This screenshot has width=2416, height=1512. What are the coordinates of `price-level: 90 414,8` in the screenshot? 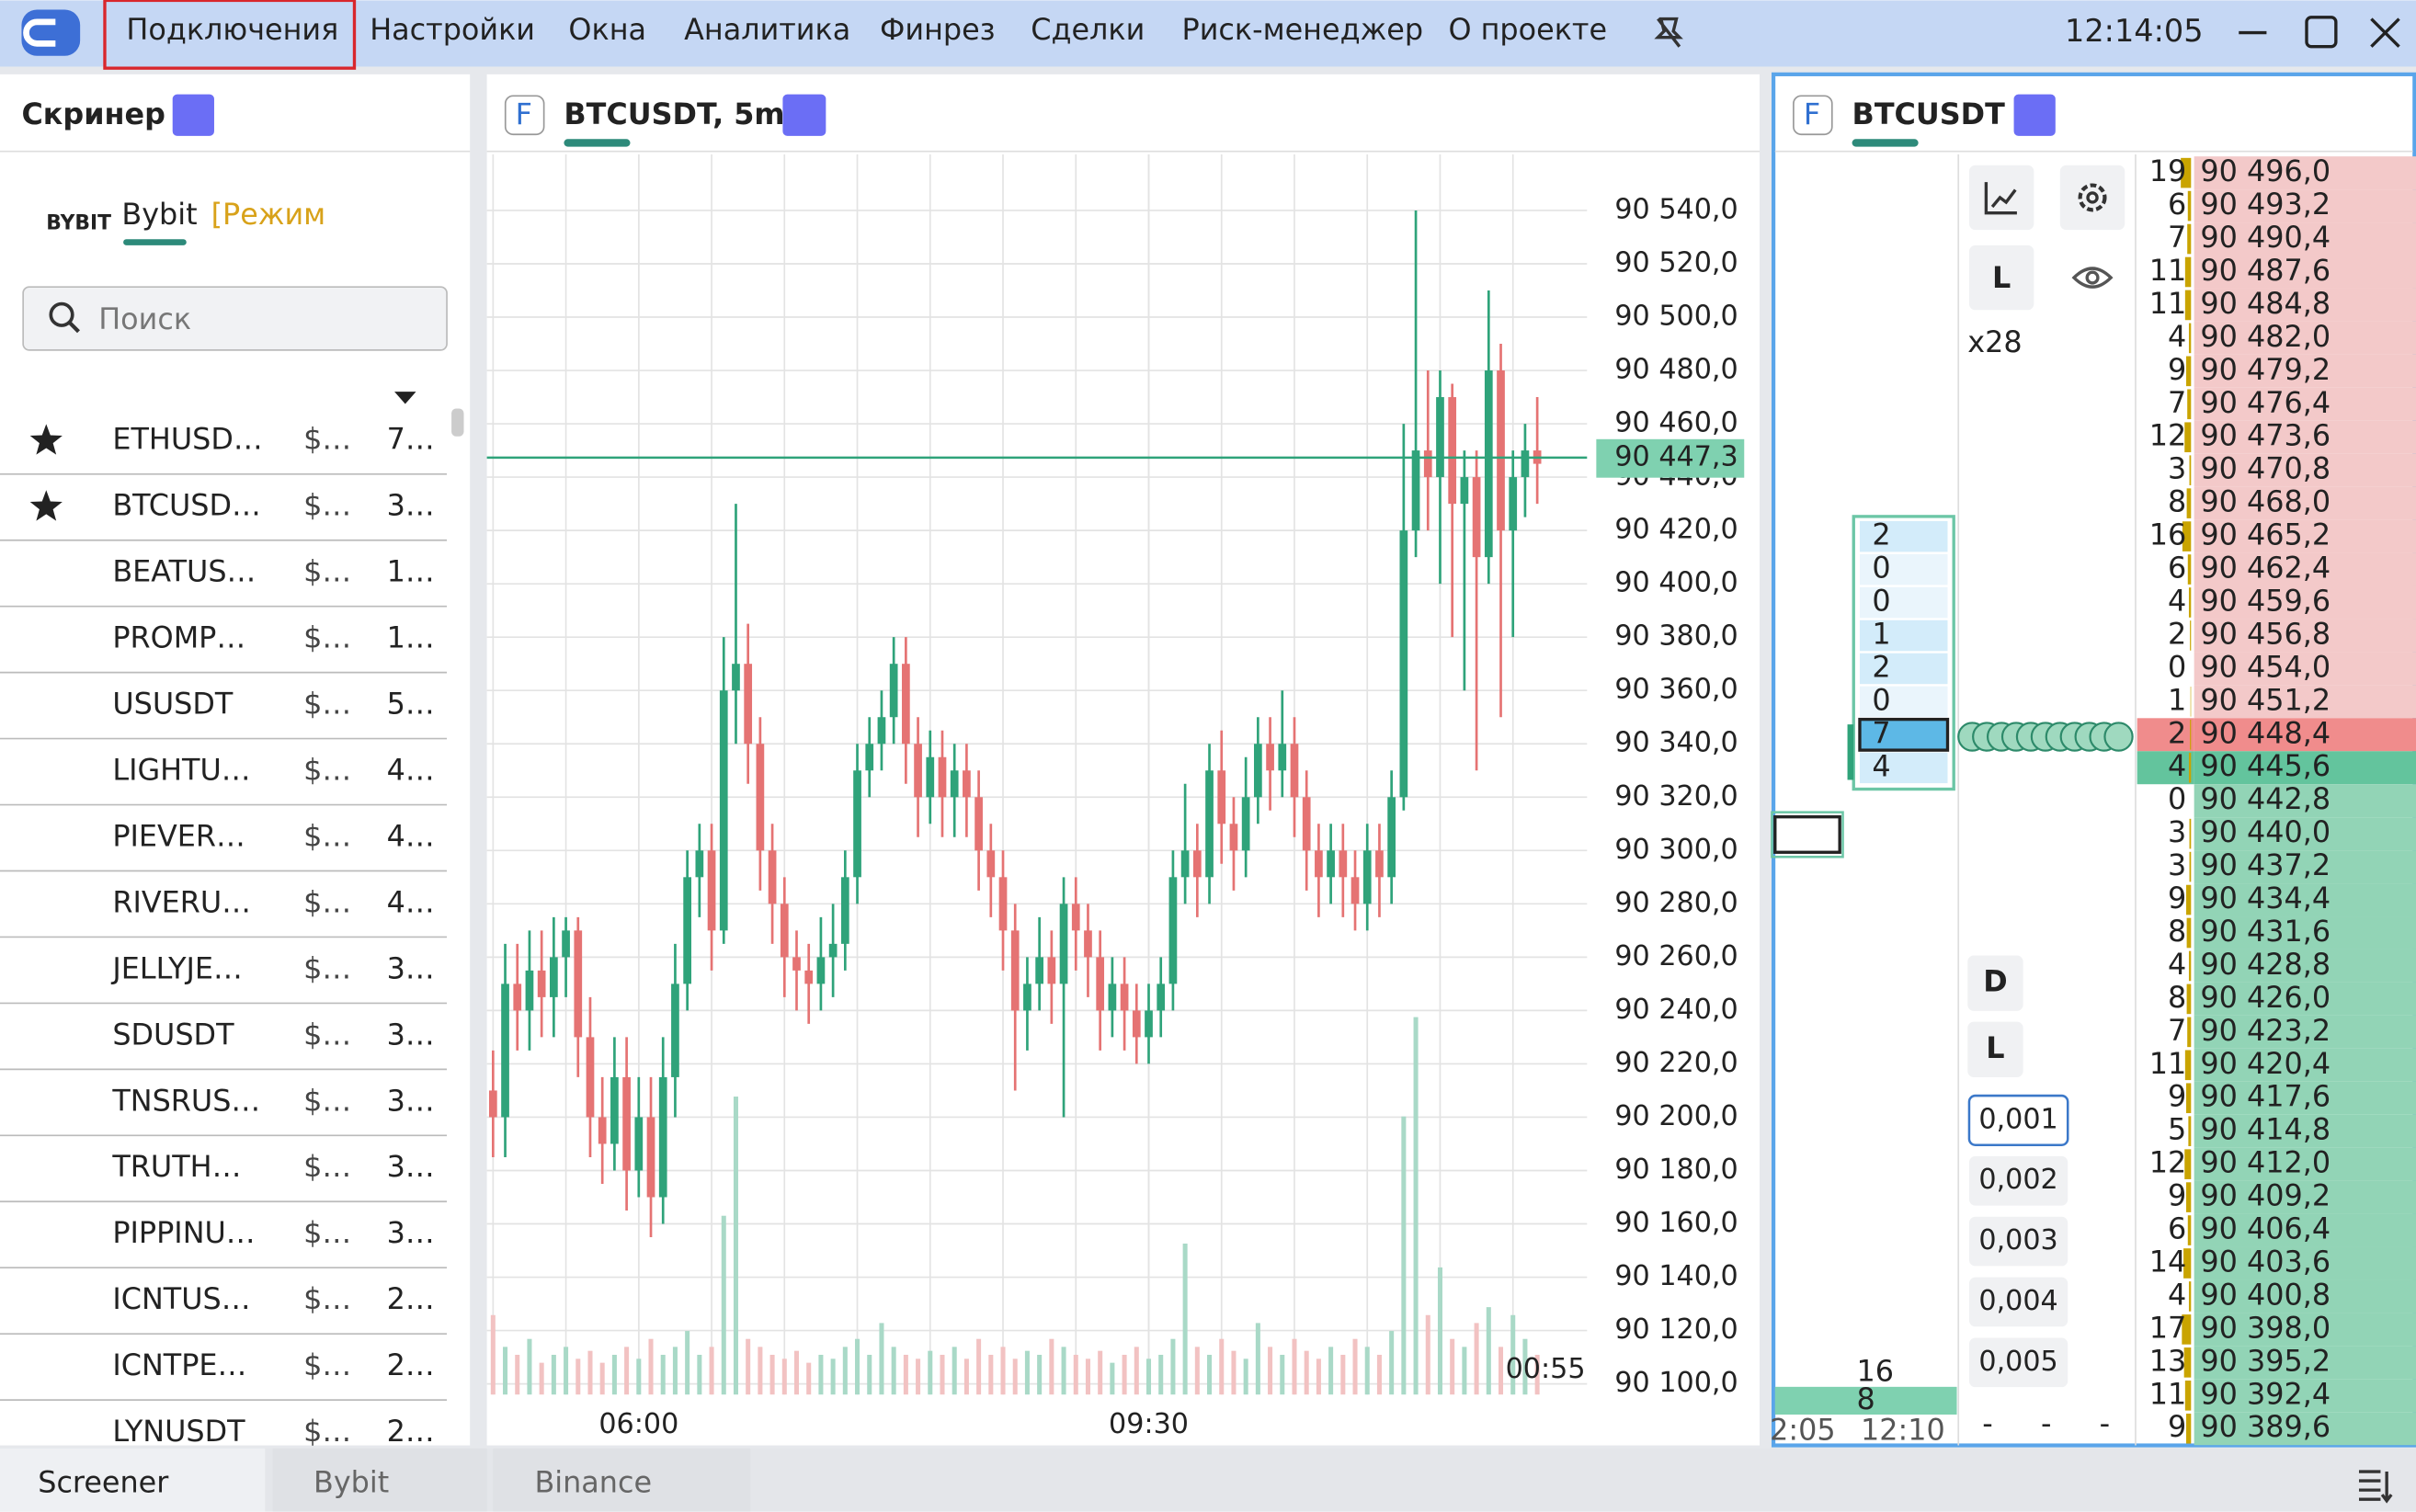 It's located at (2265, 1129).